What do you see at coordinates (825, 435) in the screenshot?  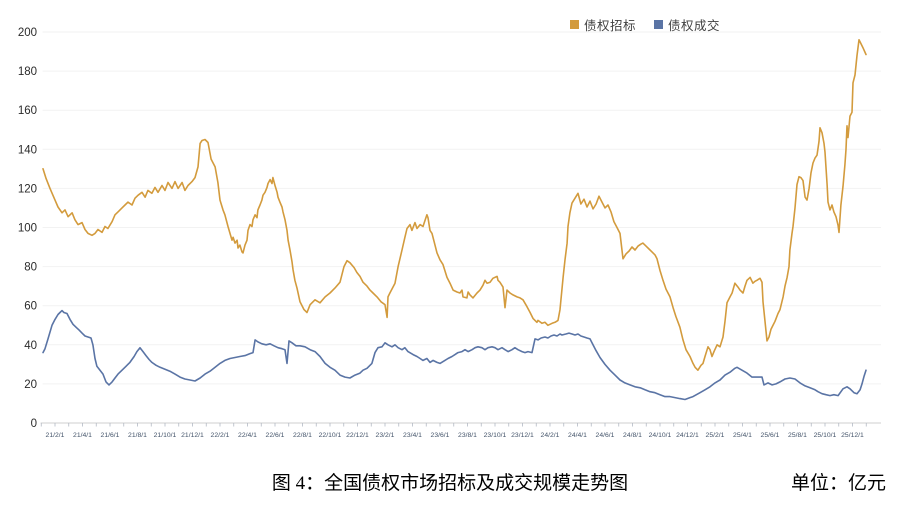 I see `x-tick-label: 25/10/1` at bounding box center [825, 435].